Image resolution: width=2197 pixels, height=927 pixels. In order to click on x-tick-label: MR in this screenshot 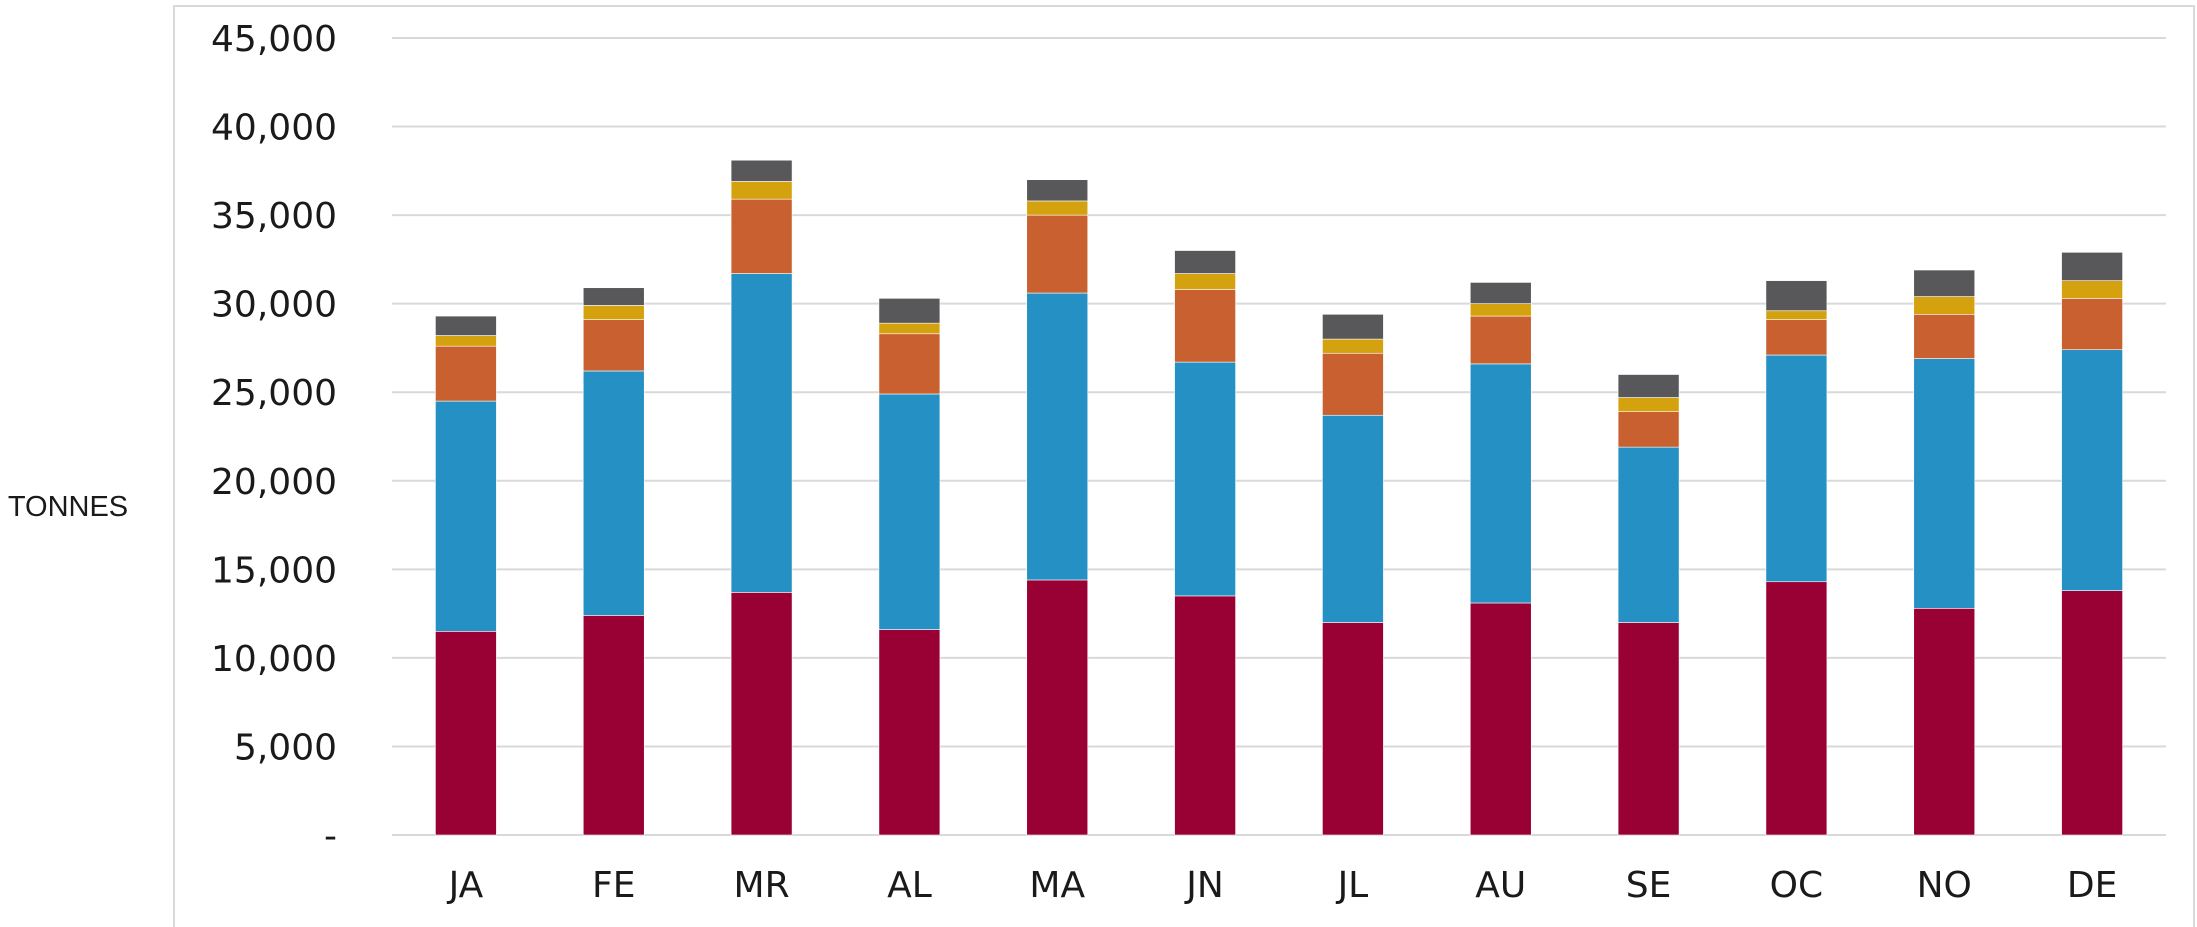, I will do `click(762, 885)`.